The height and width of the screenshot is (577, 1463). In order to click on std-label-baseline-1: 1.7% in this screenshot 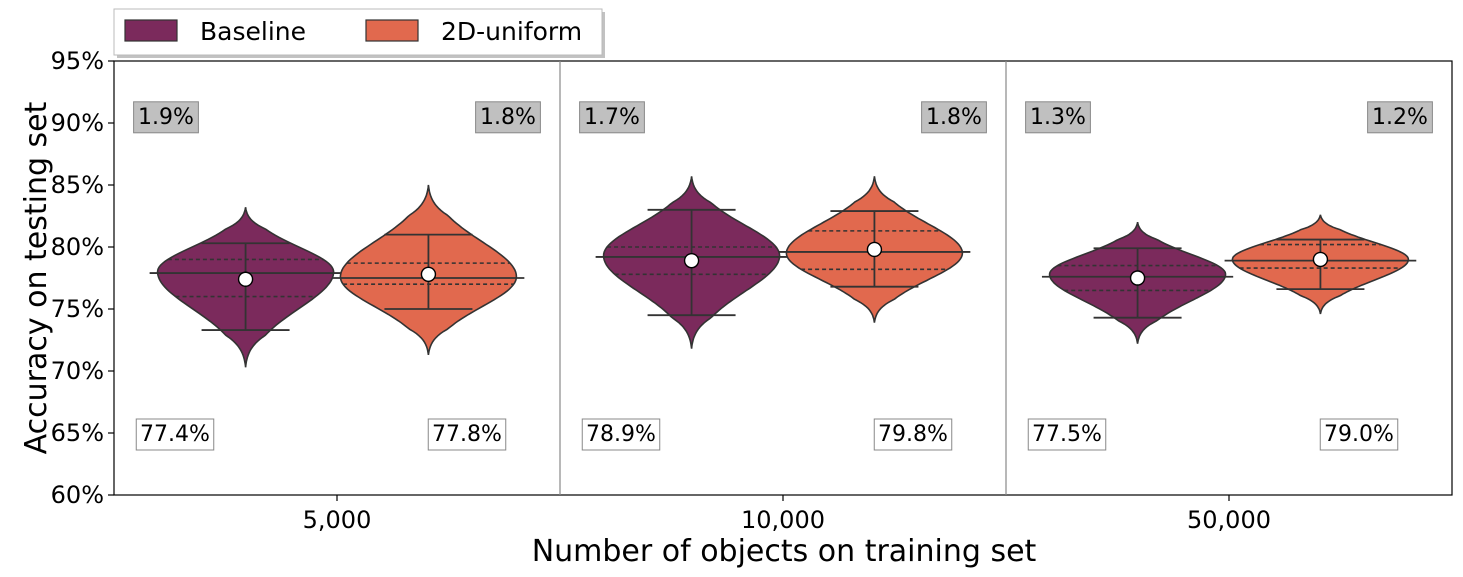, I will do `click(612, 117)`.